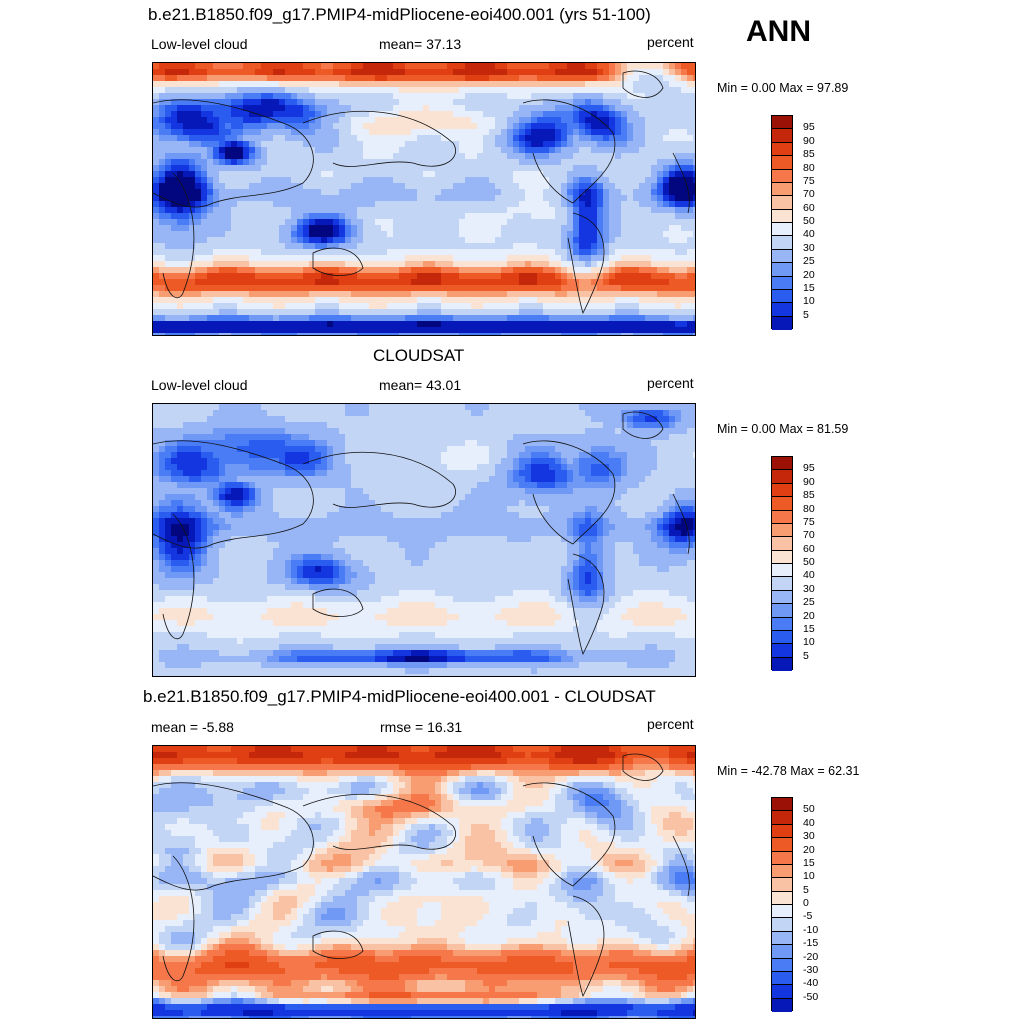 Image resolution: width=1024 pixels, height=1024 pixels. I want to click on map-diff, so click(424, 882).